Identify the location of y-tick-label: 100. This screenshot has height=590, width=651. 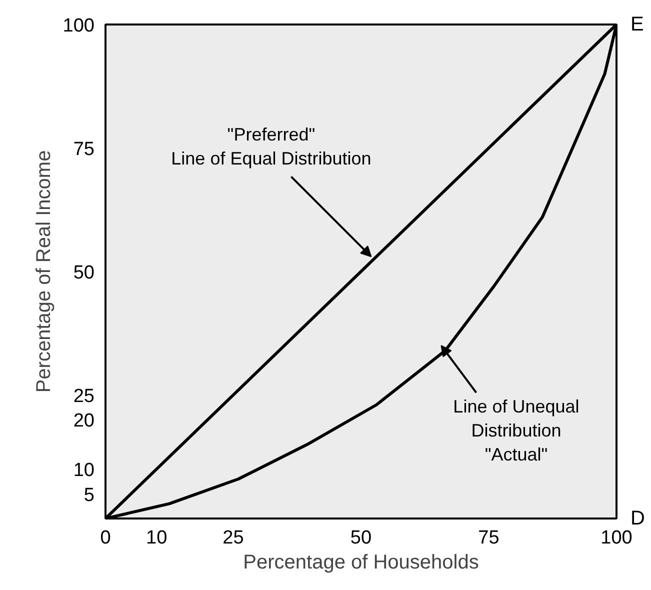
(78, 26).